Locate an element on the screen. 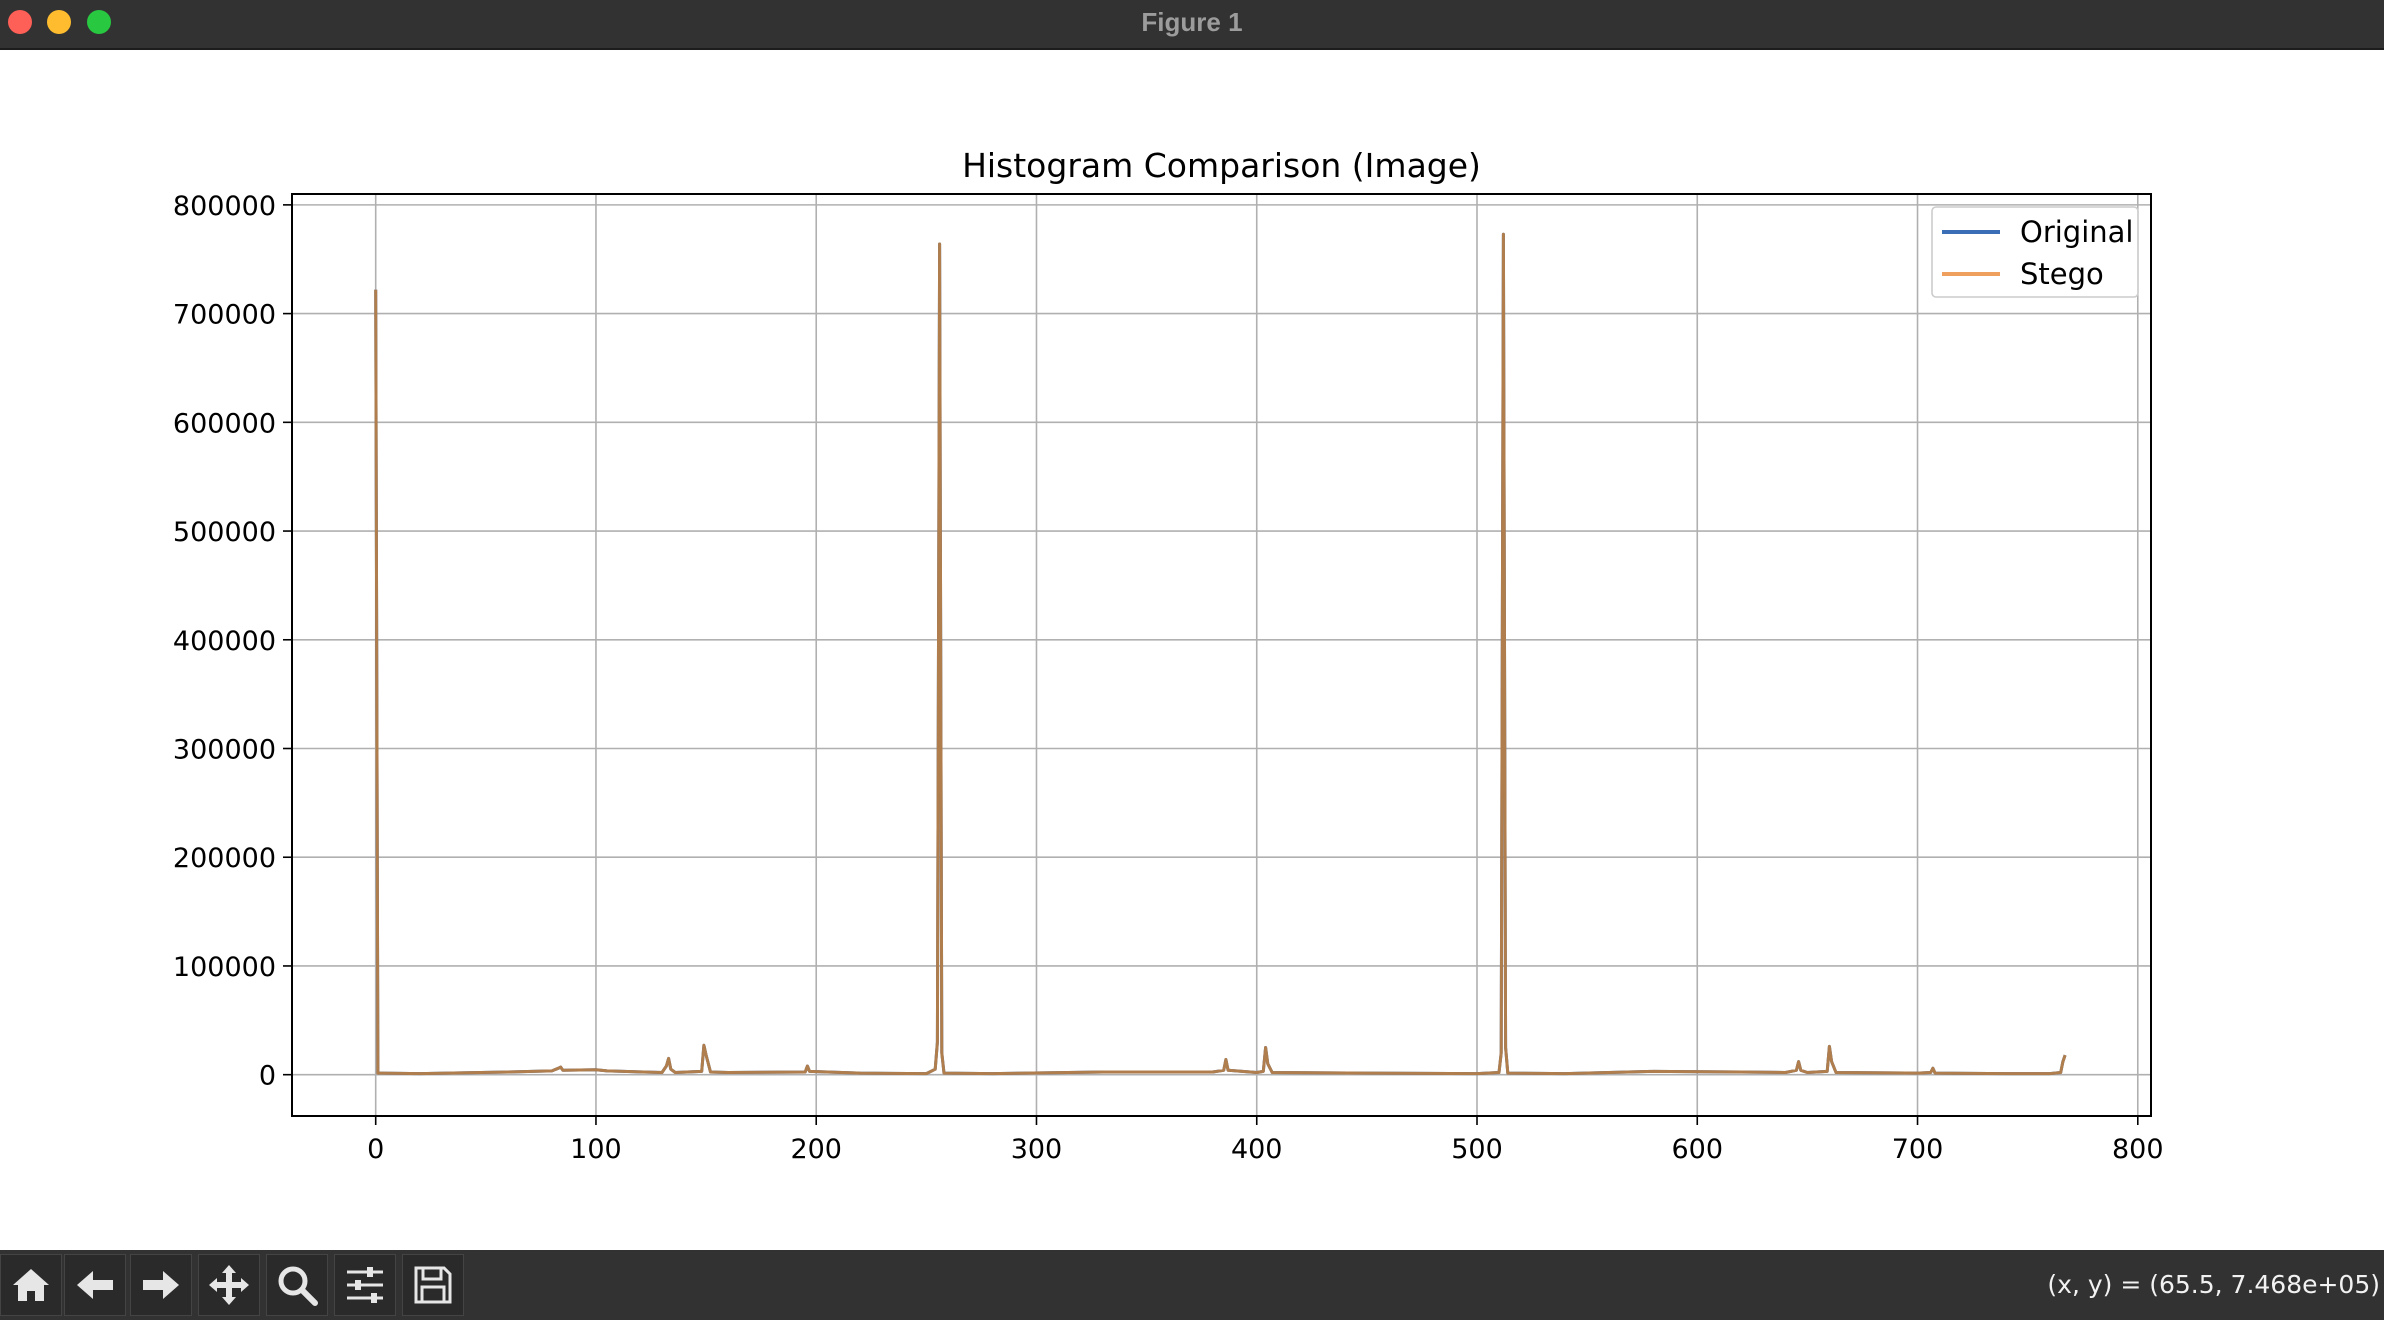 This screenshot has height=1320, width=2384. forward-button is located at coordinates (161, 1285).